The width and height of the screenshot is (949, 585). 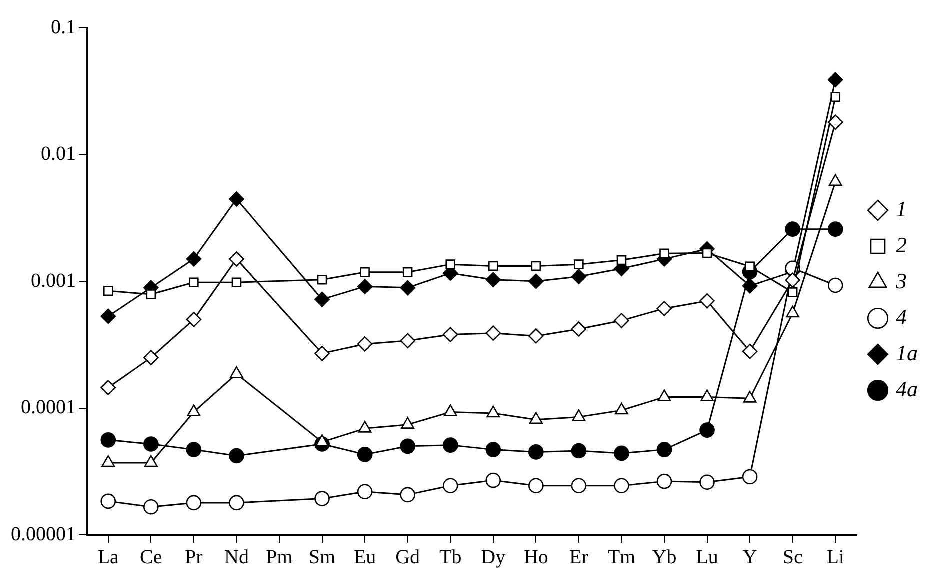 What do you see at coordinates (901, 281) in the screenshot?
I see `legend-label: 3` at bounding box center [901, 281].